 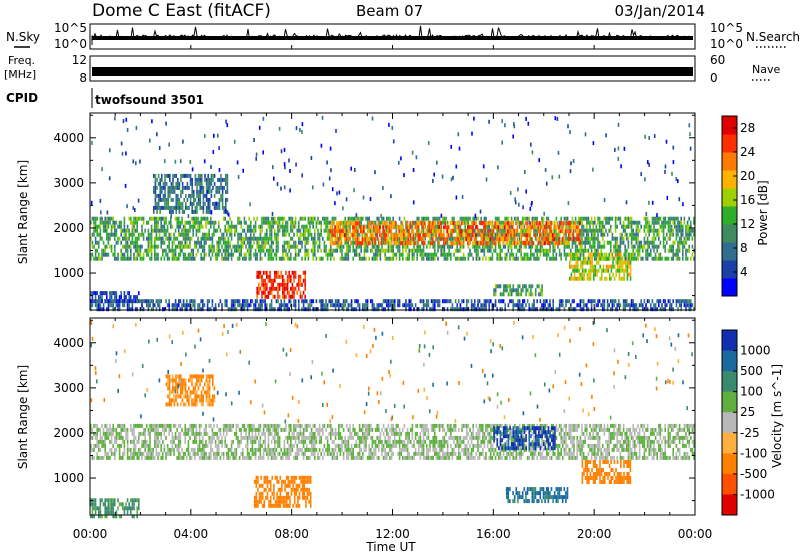 What do you see at coordinates (714, 78) in the screenshot?
I see `nave-tick-bottom: 0` at bounding box center [714, 78].